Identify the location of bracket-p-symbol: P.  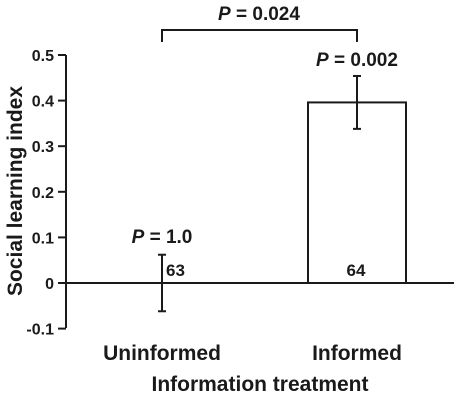
(224, 14).